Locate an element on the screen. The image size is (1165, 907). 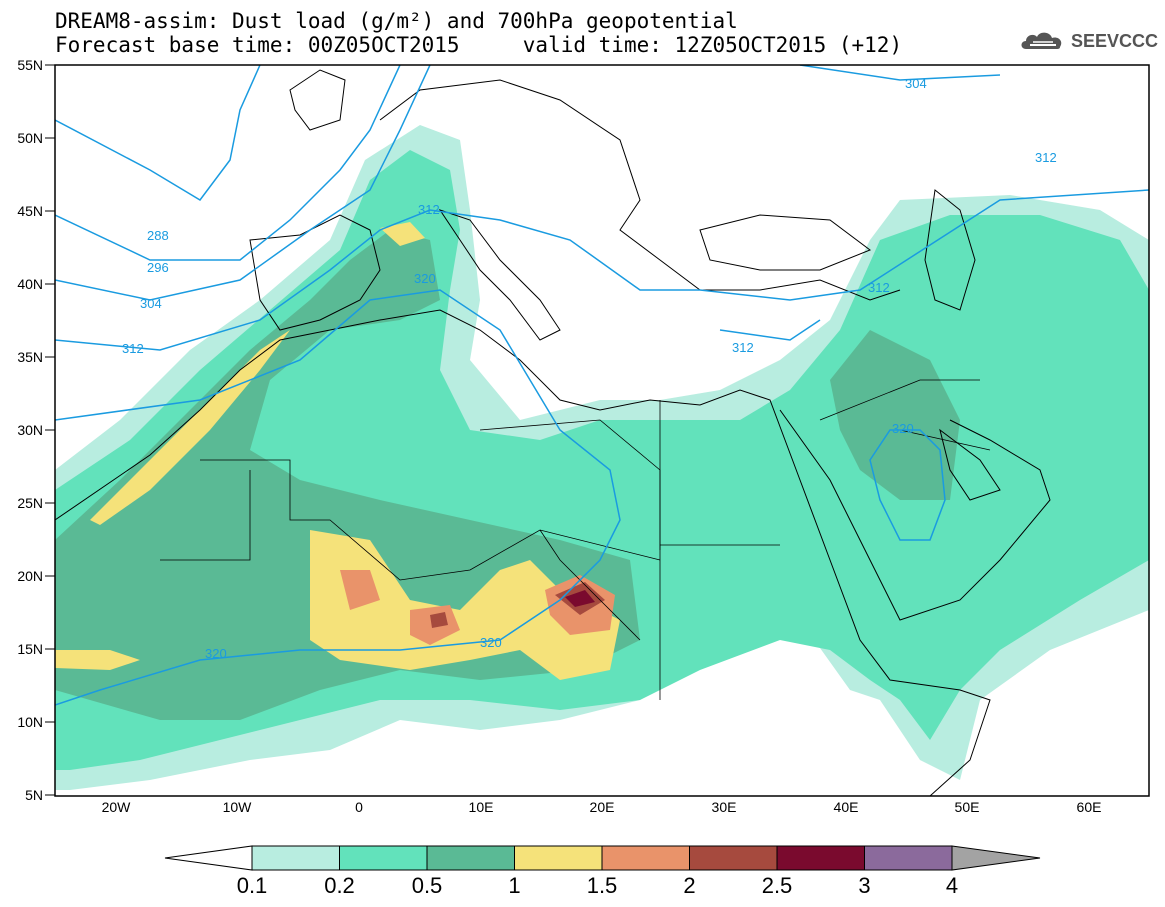
iberia-coast is located at coordinates (315, 272).